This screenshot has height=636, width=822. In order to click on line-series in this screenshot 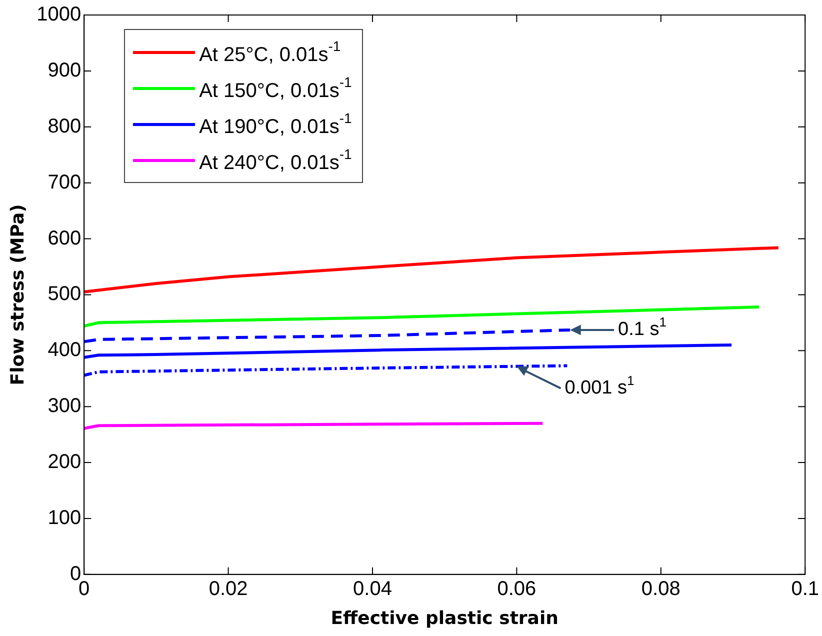, I will do `click(326, 370)`.